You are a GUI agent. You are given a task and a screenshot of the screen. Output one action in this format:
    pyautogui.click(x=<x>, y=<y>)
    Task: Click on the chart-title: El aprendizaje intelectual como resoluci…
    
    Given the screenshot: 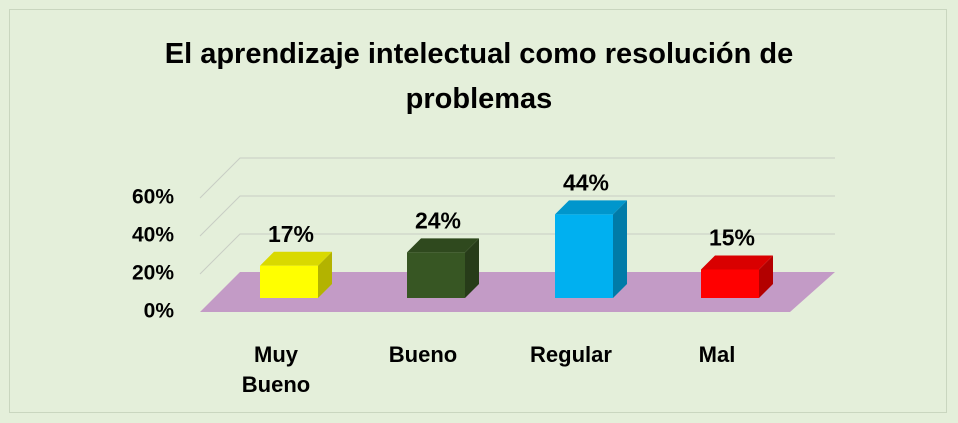 What is the action you would take?
    pyautogui.click(x=479, y=76)
    